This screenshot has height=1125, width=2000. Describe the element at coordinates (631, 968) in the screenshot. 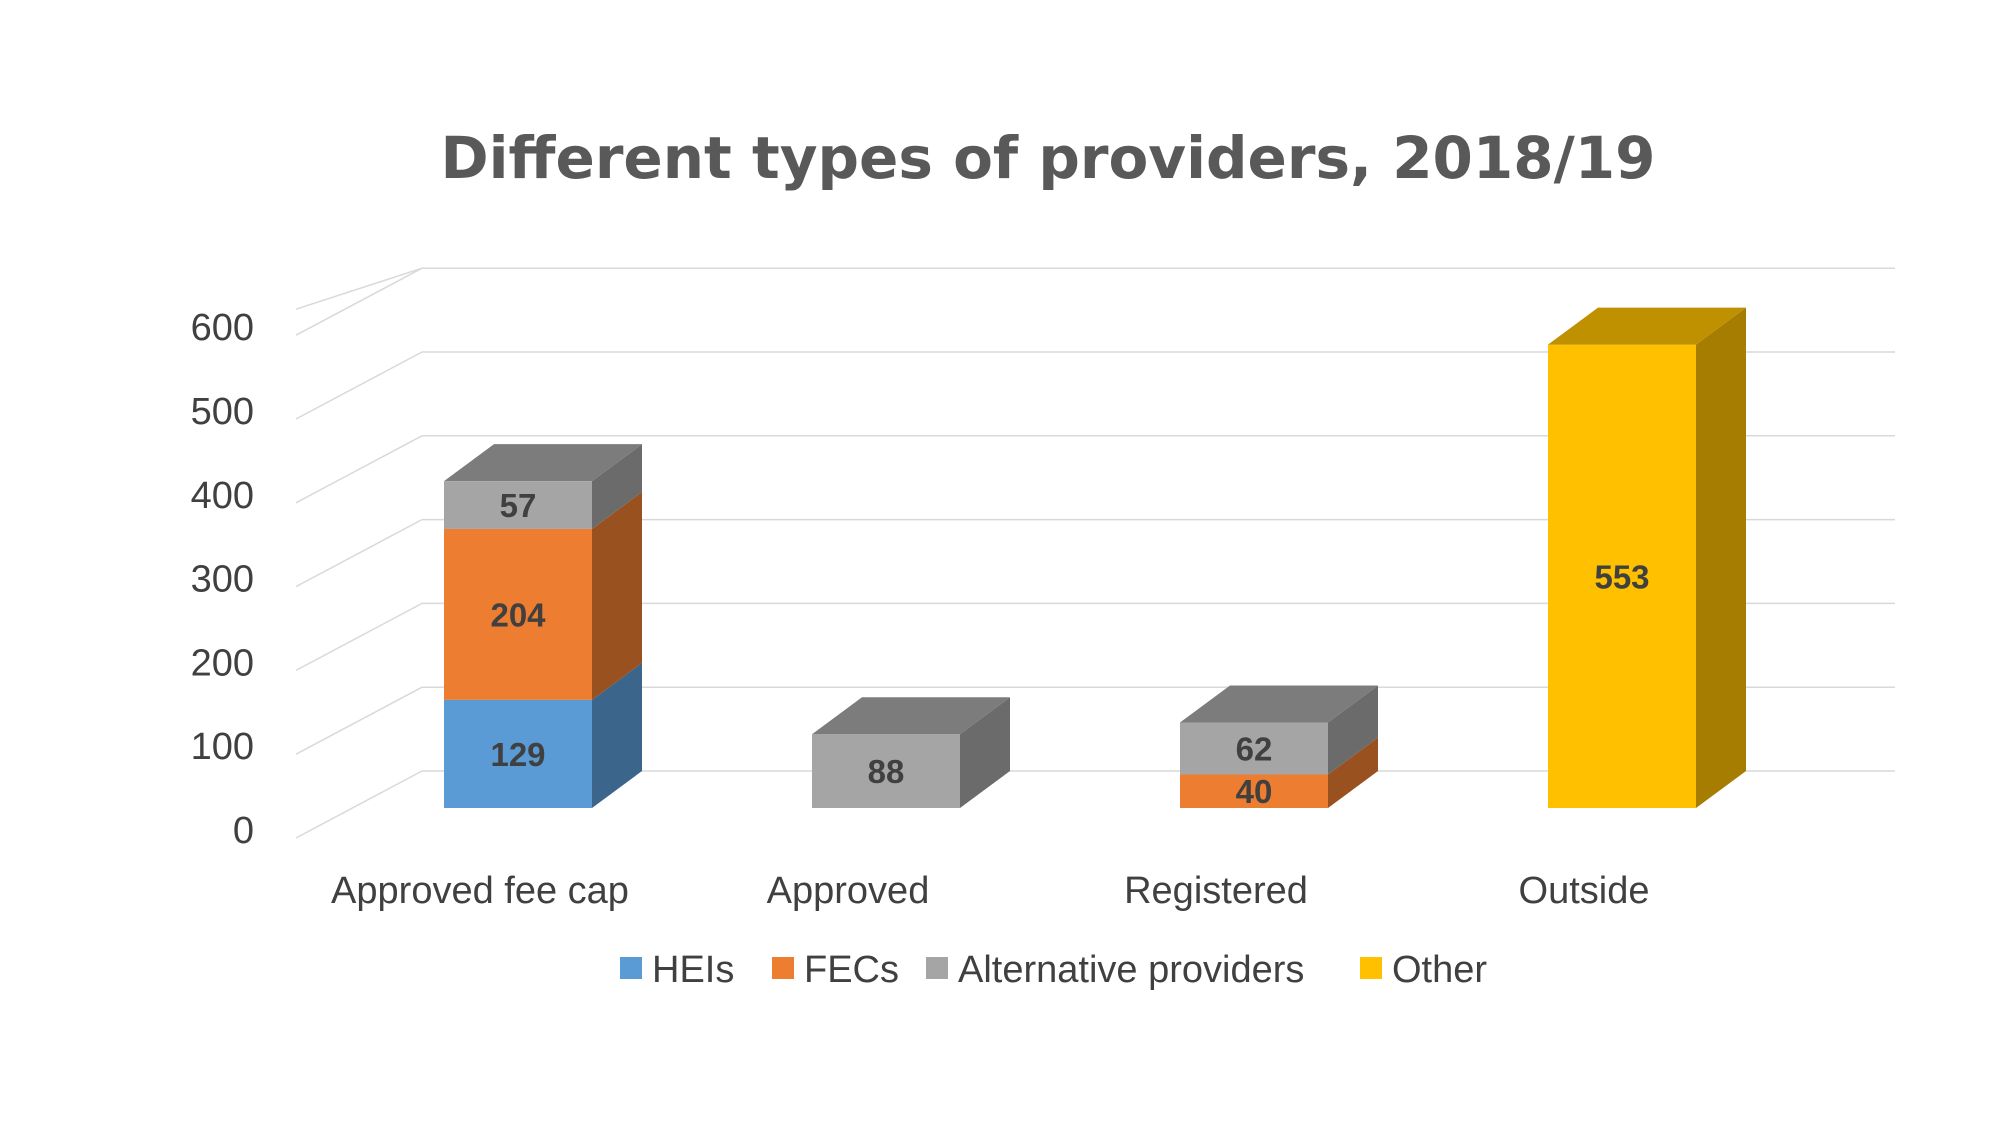

I see `legend-swatch-heis` at that location.